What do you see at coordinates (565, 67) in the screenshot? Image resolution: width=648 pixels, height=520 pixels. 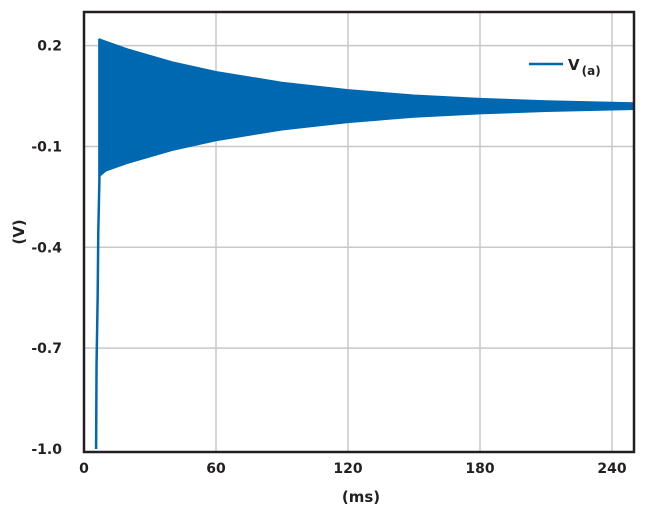 I see `legend: V (a)` at bounding box center [565, 67].